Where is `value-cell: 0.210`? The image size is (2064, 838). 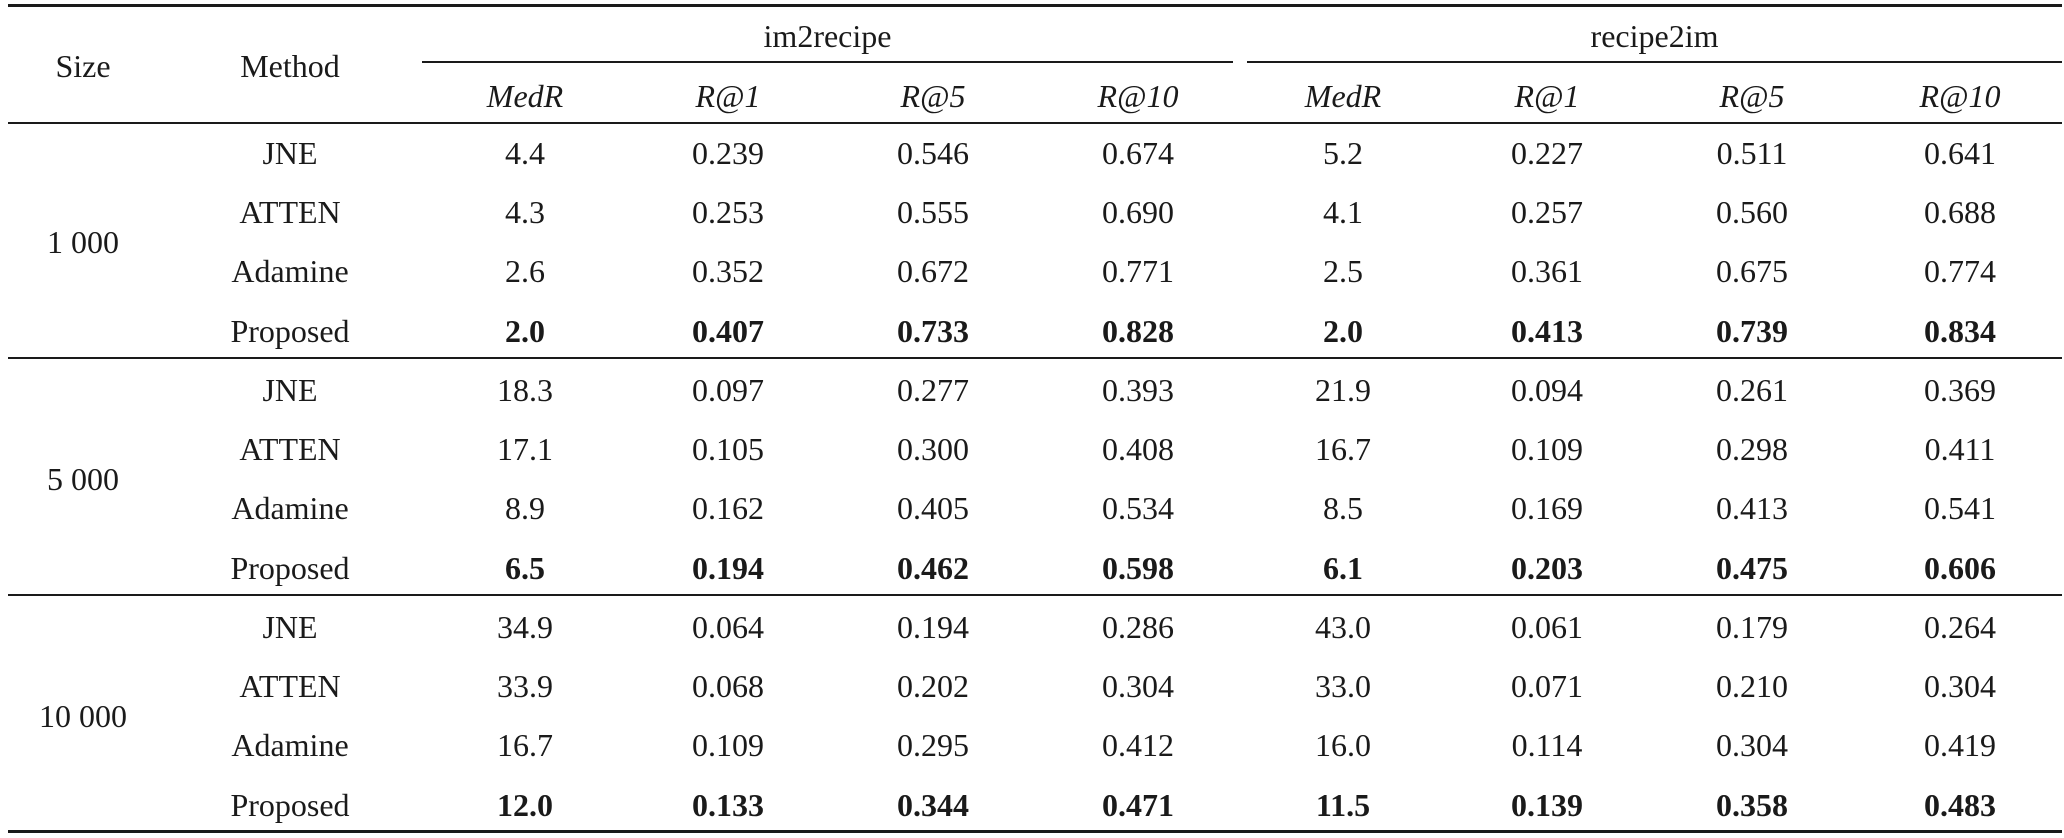
value-cell: 0.210 is located at coordinates (1752, 686).